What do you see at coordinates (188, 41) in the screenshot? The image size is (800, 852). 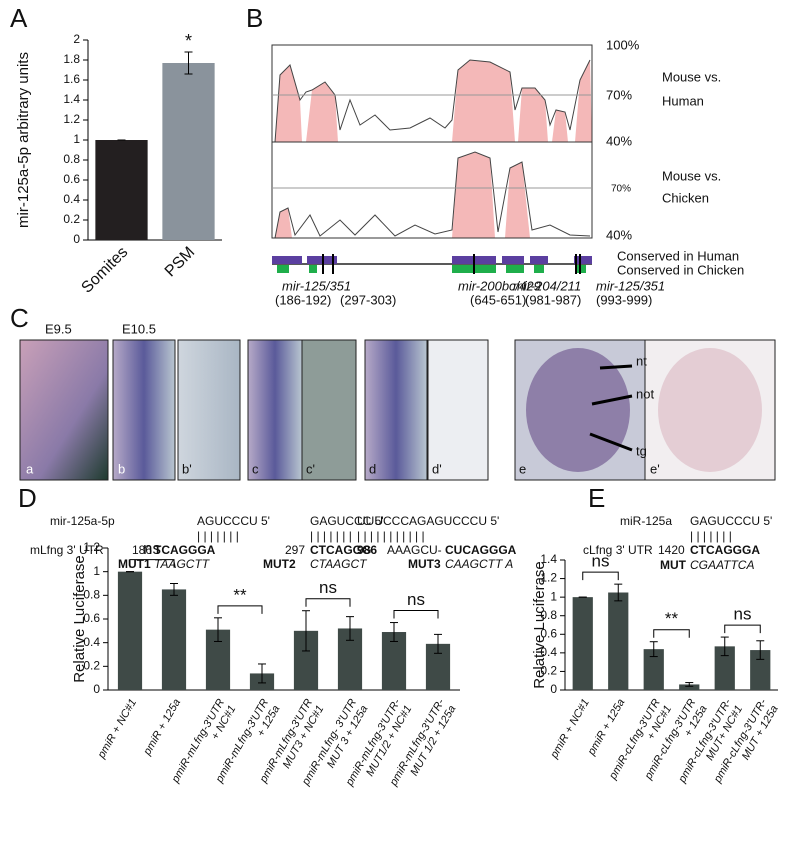 I see `significance-label: *` at bounding box center [188, 41].